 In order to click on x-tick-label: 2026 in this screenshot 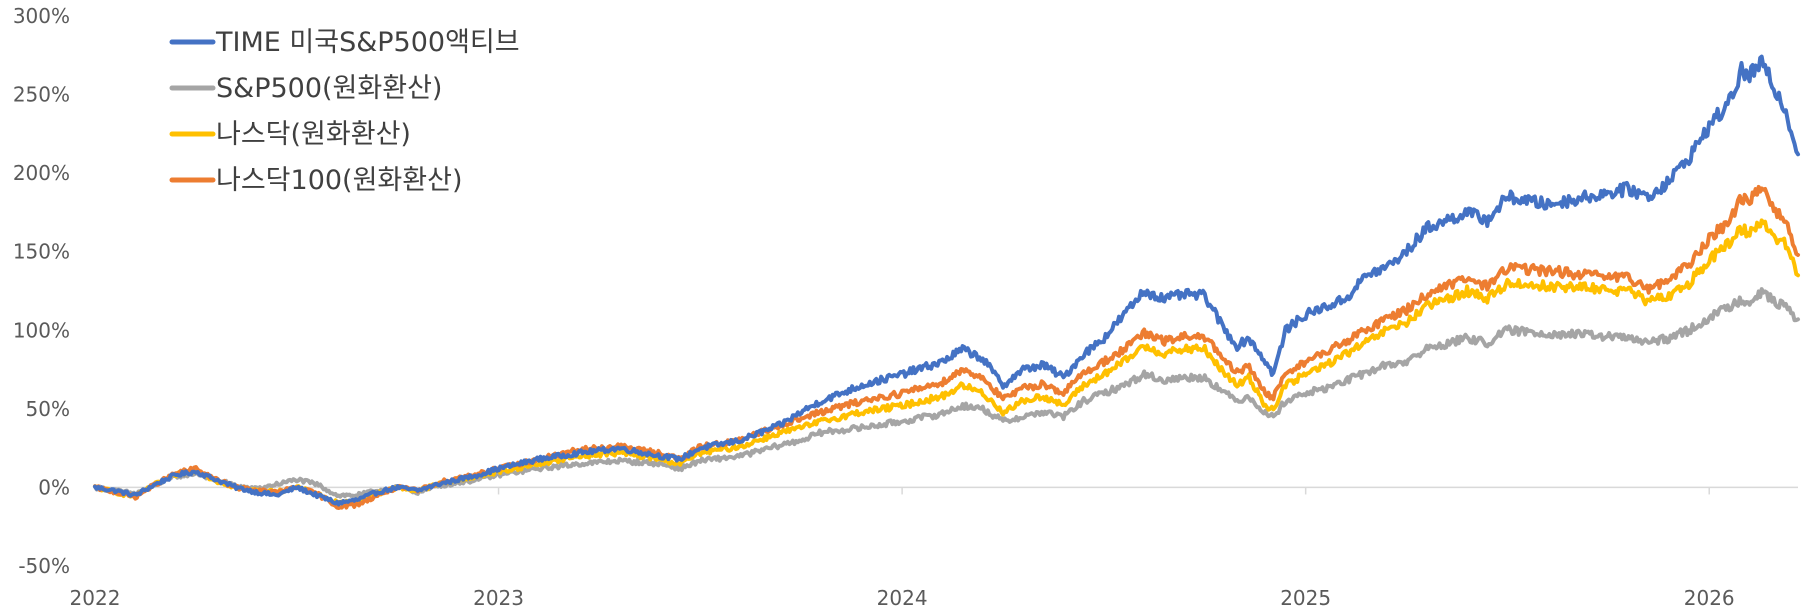, I will do `click(1709, 597)`.